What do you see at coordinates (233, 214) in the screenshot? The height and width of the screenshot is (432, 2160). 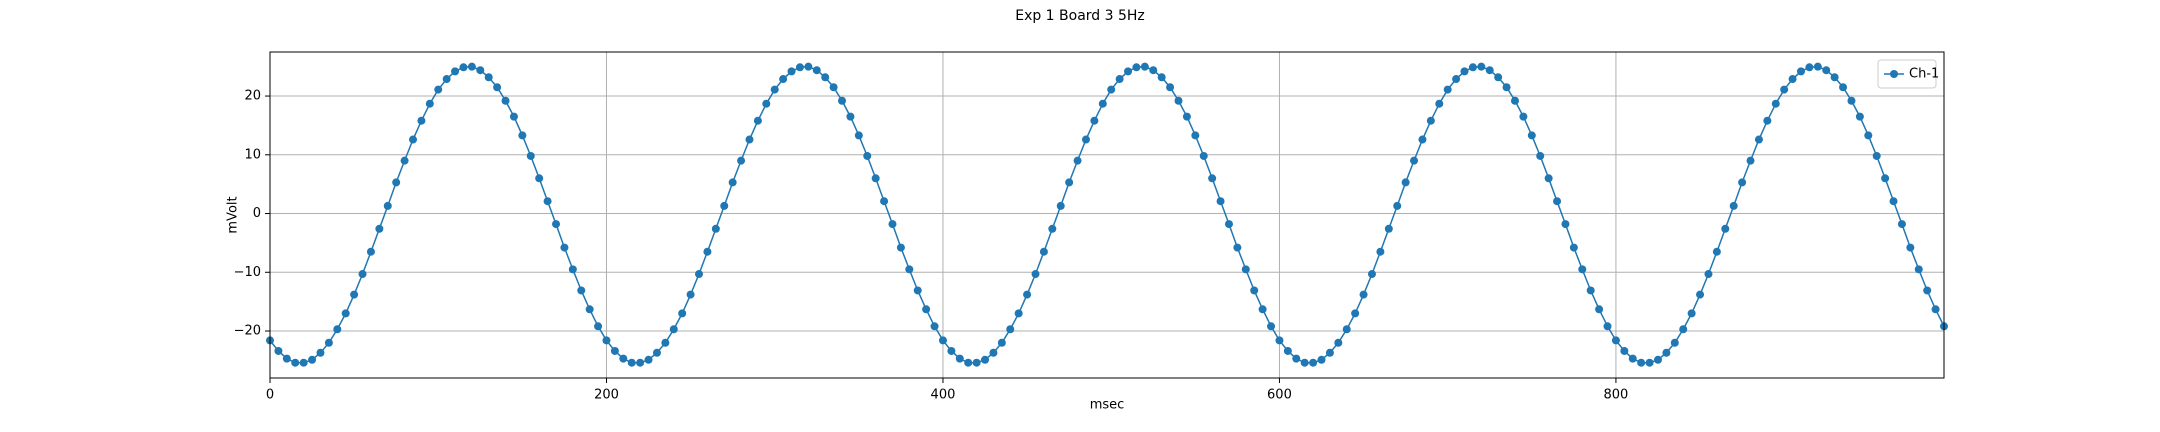 I see `y-axis-label: mVolt` at bounding box center [233, 214].